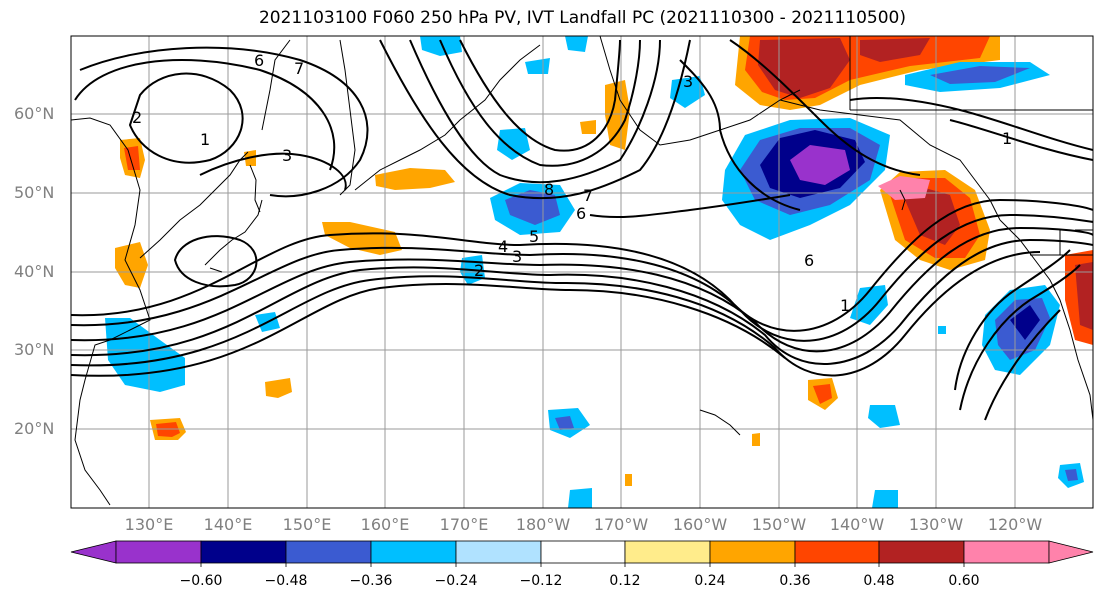  I want to click on colorbar-tick-label: −0.24, so click(456, 581).